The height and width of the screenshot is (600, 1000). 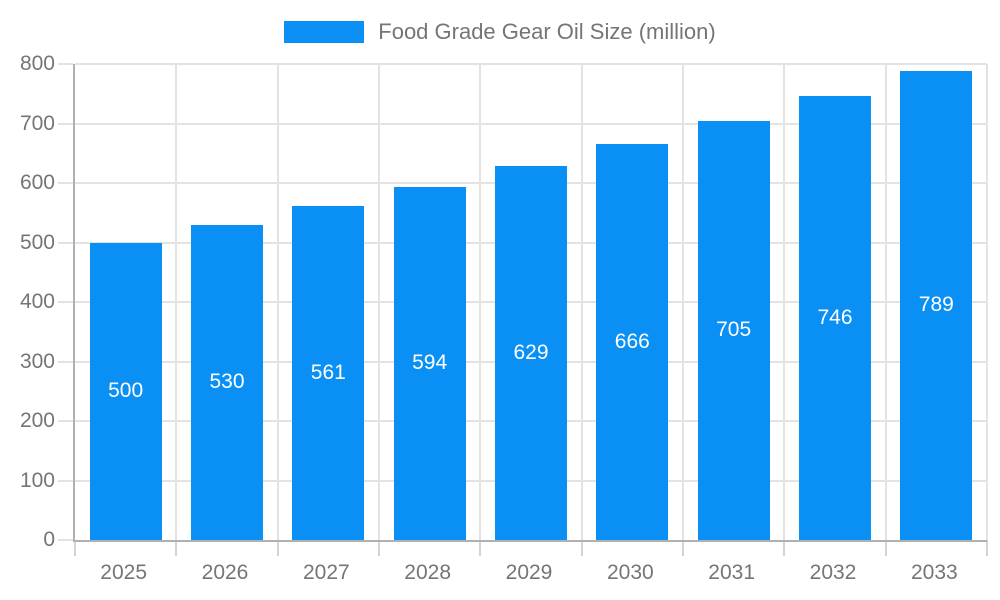 What do you see at coordinates (732, 572) in the screenshot?
I see `x-tick-label: 2031` at bounding box center [732, 572].